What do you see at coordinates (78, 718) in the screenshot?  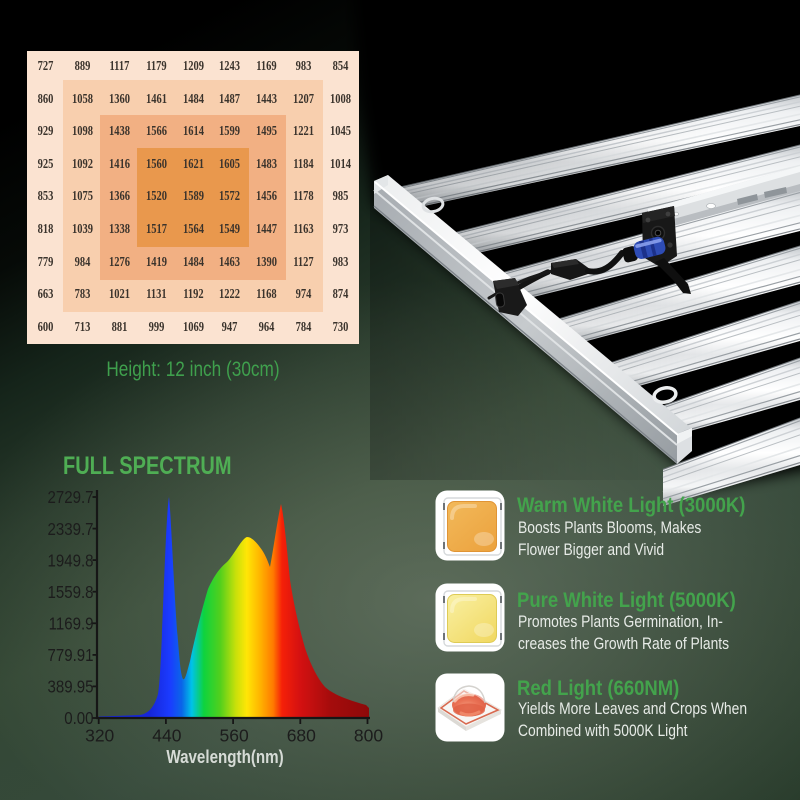 I see `svg-text: 0.00` at bounding box center [78, 718].